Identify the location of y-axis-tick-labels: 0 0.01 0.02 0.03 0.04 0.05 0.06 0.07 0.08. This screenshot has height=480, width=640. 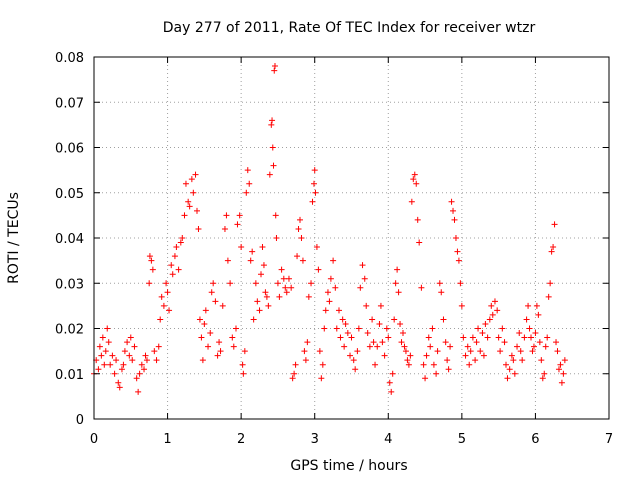
(69, 239).